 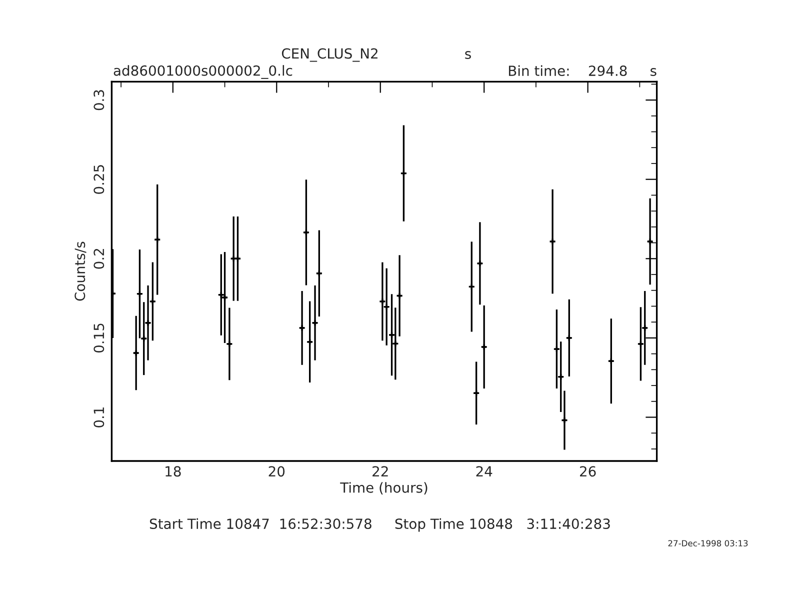 What do you see at coordinates (99, 179) in the screenshot?
I see `y-tick-label: 0.25` at bounding box center [99, 179].